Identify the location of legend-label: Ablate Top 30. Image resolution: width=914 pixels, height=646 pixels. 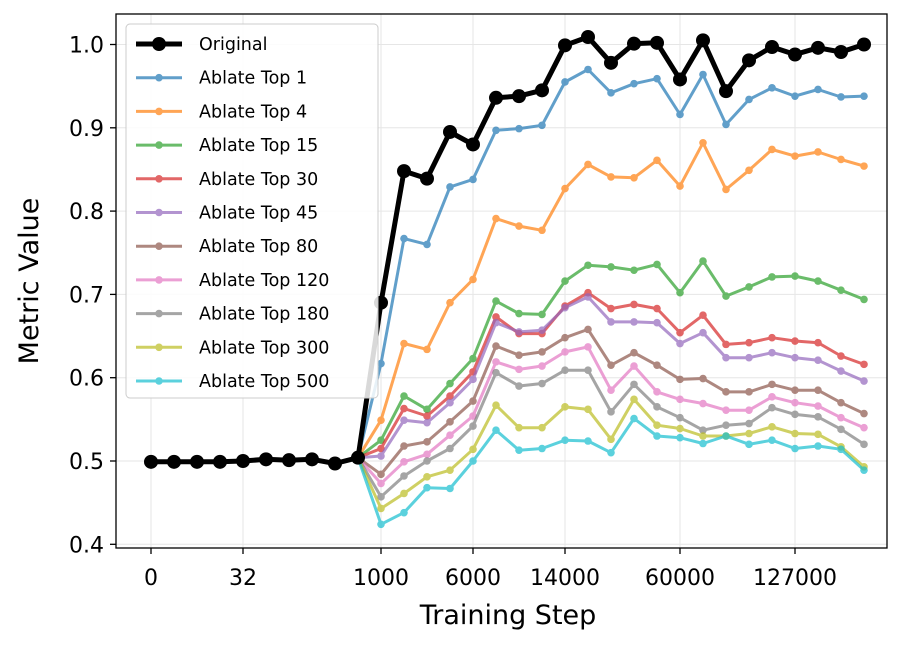
(258, 180).